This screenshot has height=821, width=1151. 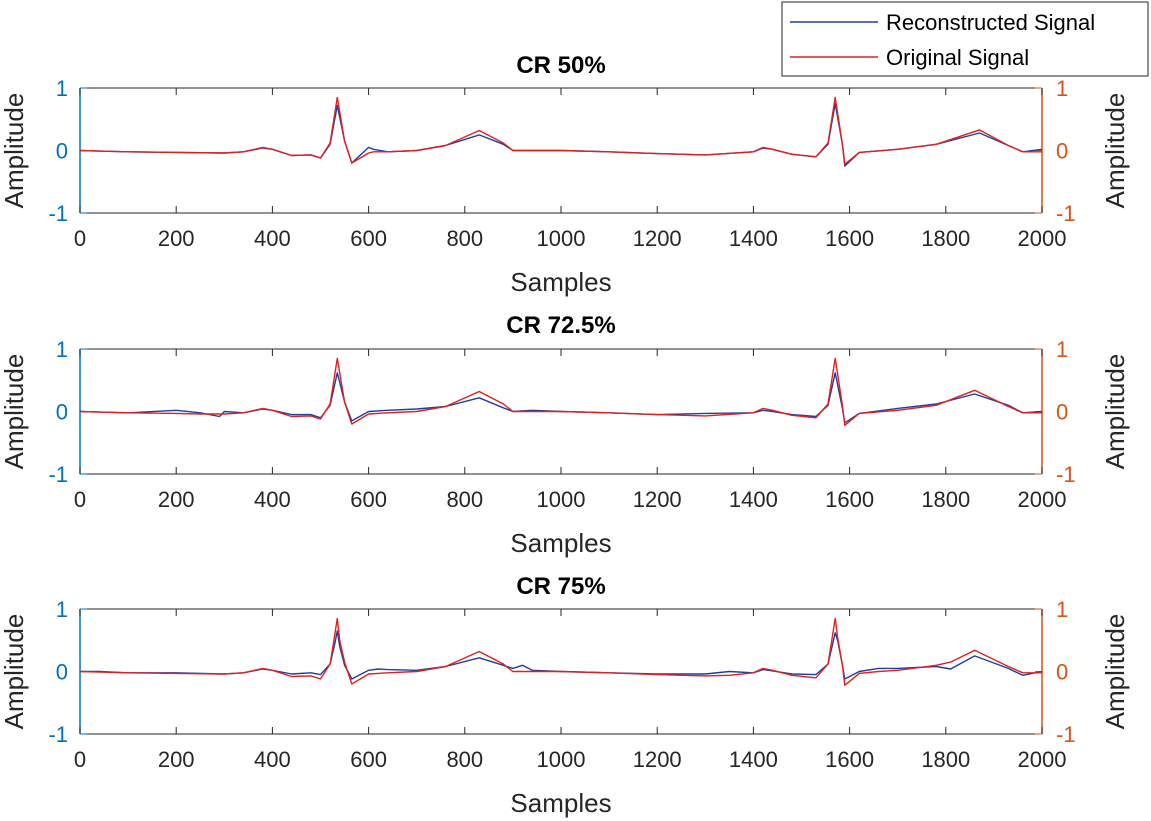 I want to click on legend-box, so click(x=965, y=39).